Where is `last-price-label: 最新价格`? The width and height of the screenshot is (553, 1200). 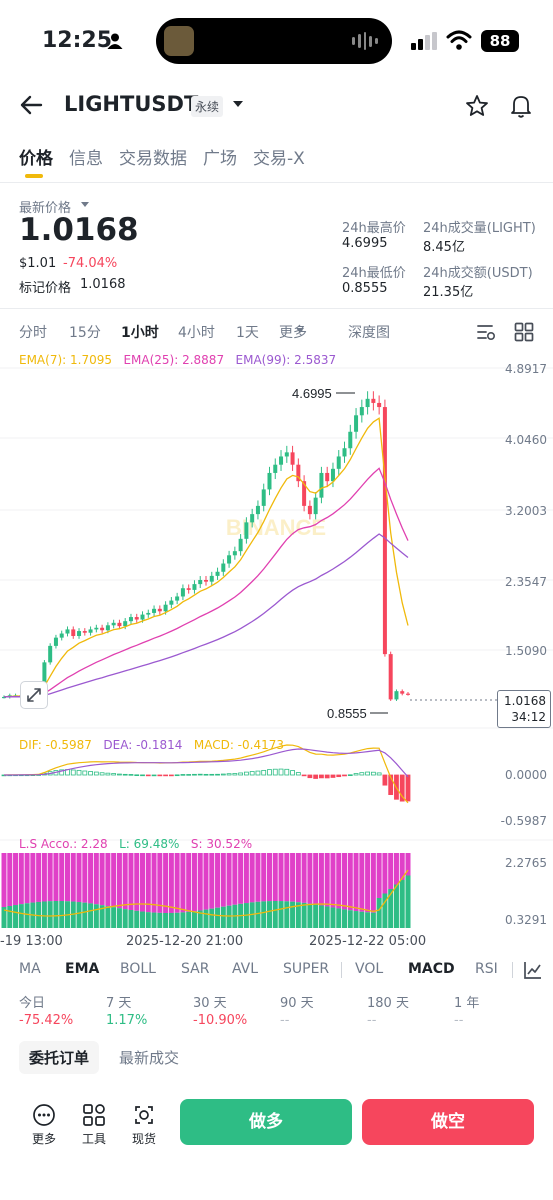
last-price-label: 最新价格 is located at coordinates (45, 208).